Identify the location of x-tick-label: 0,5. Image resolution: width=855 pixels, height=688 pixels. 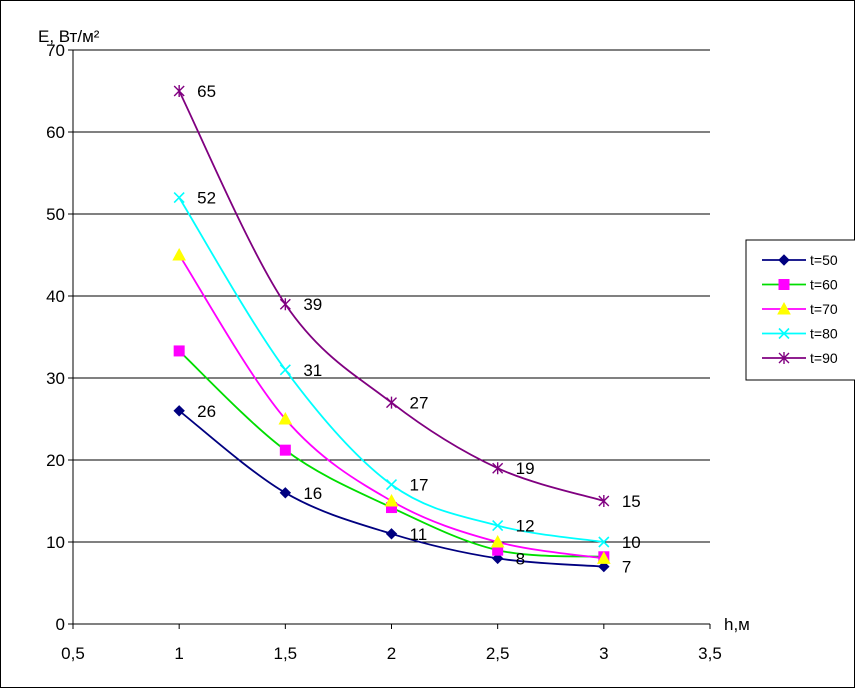
(73, 653).